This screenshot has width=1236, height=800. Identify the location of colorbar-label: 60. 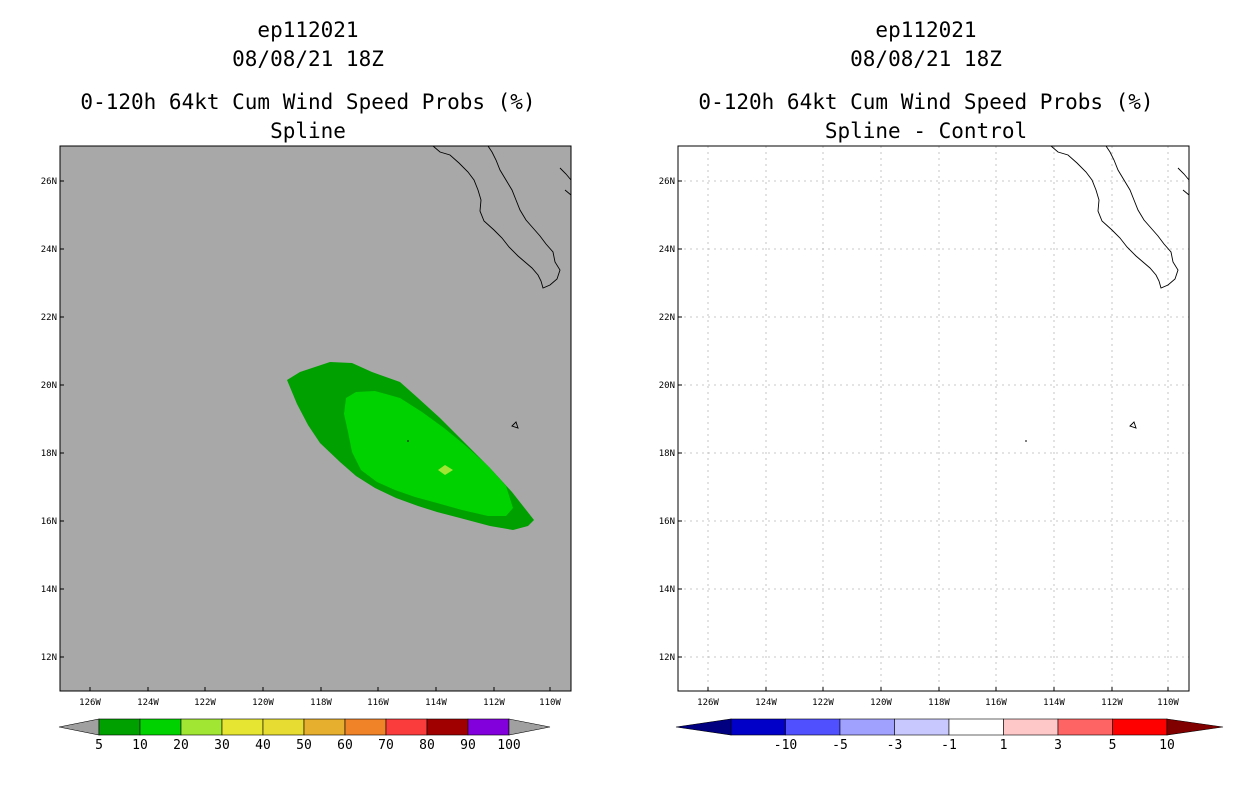
(345, 745).